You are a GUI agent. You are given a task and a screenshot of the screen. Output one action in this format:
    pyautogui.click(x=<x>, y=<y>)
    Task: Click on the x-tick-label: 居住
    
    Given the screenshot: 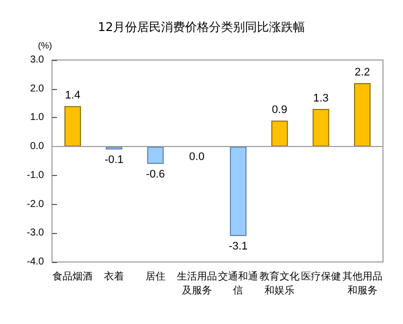 What is the action you would take?
    pyautogui.click(x=155, y=277)
    